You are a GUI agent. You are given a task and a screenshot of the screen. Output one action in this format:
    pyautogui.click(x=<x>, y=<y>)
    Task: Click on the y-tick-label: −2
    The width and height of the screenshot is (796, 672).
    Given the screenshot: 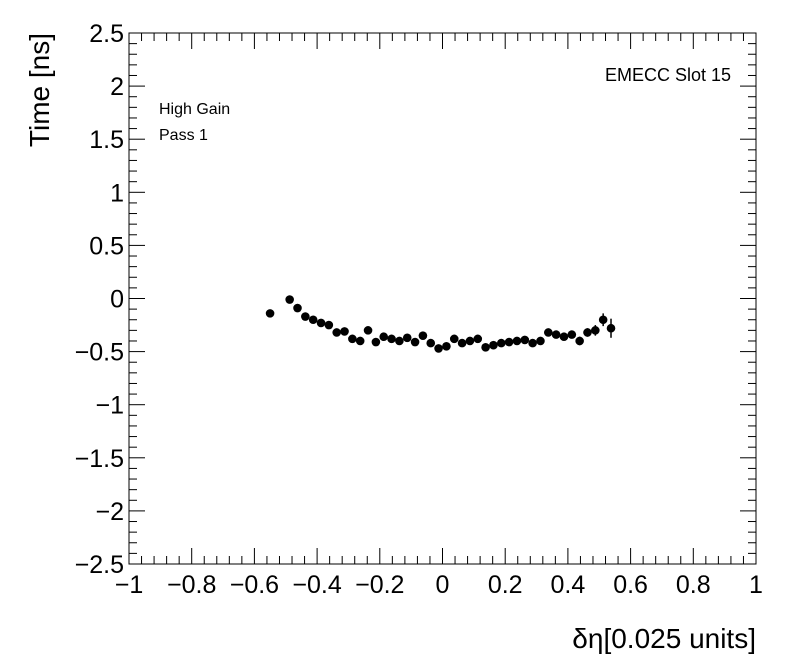 What is the action you would take?
    pyautogui.click(x=109, y=512)
    